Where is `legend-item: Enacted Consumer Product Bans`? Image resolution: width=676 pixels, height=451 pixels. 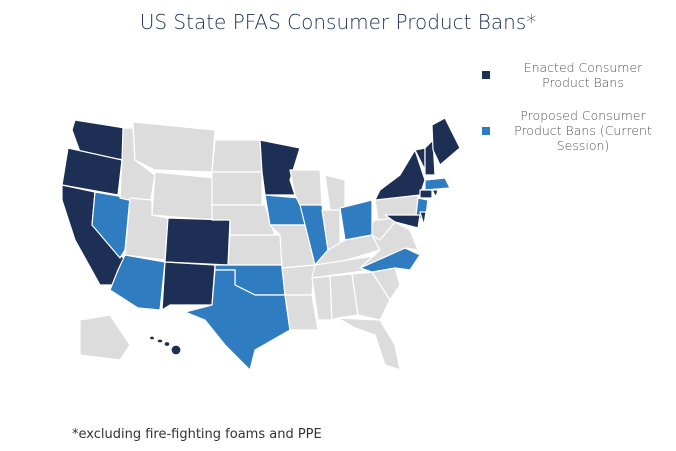
legend-item: Enacted Consumer Product Bans is located at coordinates (577, 75).